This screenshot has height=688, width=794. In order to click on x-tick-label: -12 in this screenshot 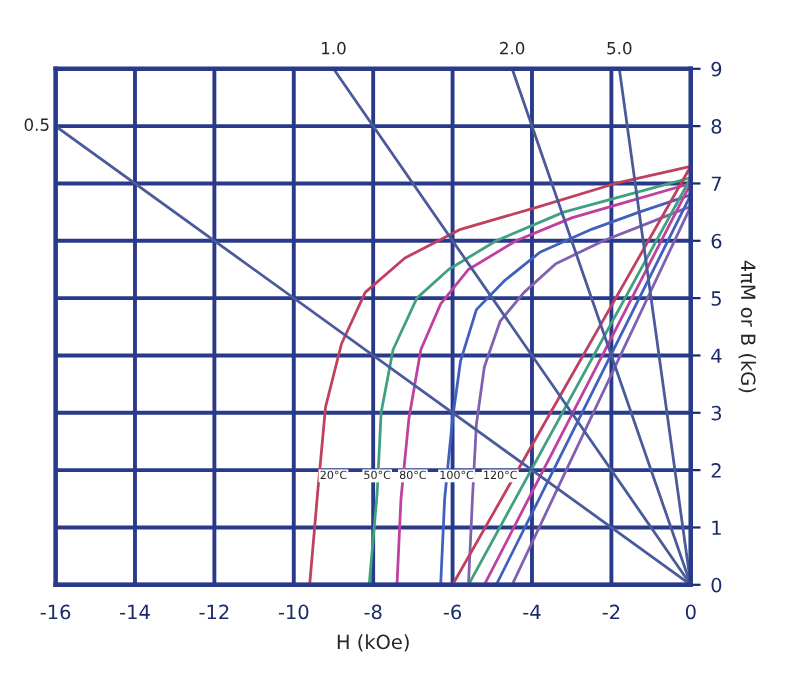, I will do `click(214, 612)`.